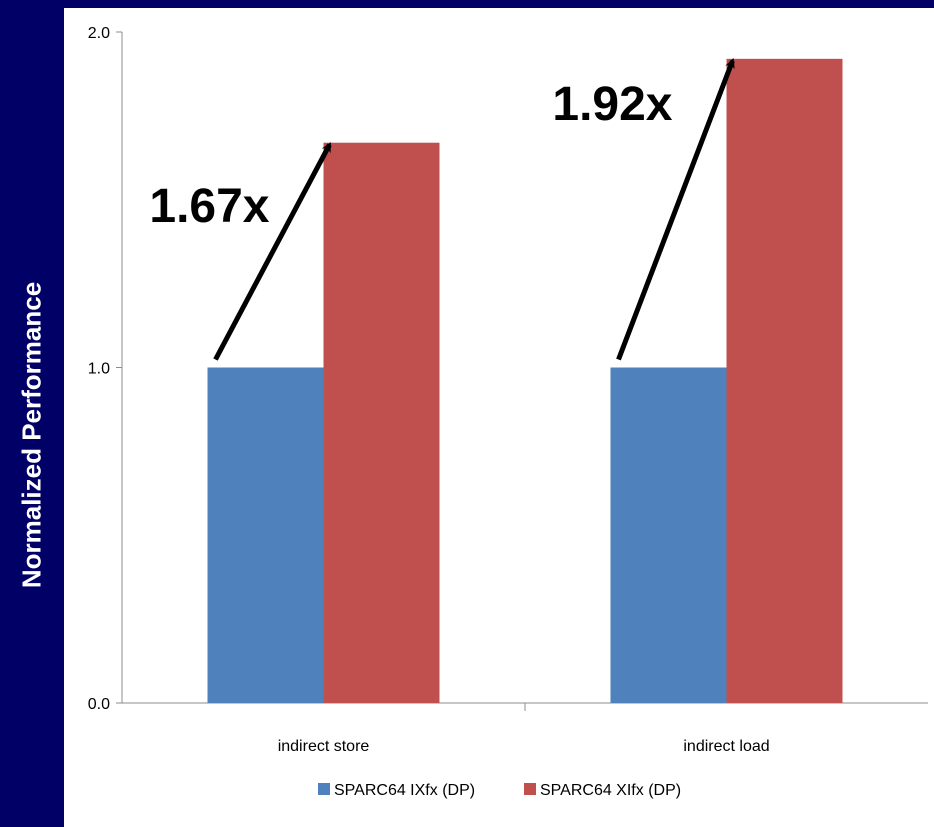 The image size is (934, 827). What do you see at coordinates (99, 369) in the screenshot?
I see `y-tick-label: 1.0` at bounding box center [99, 369].